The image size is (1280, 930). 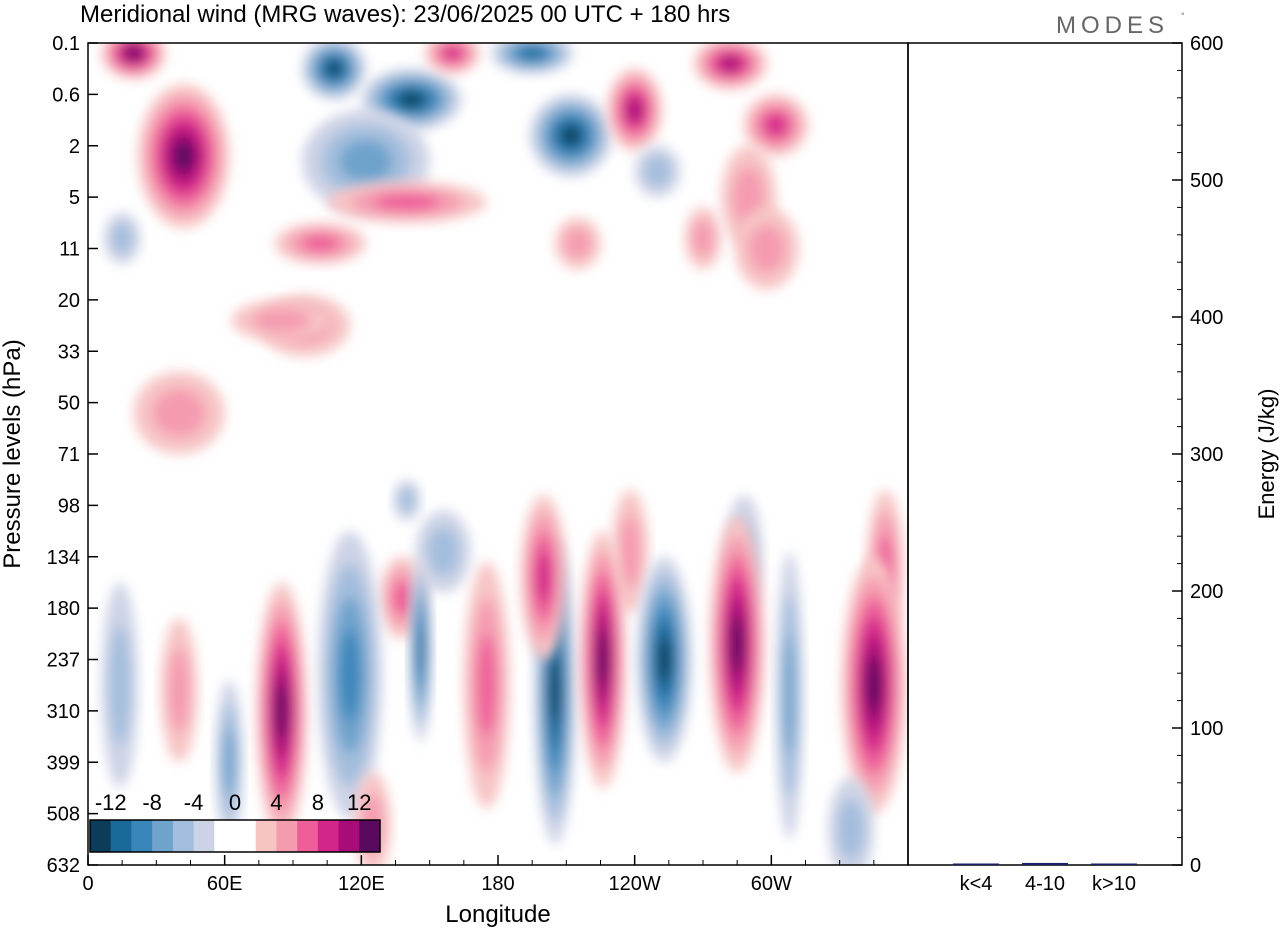 What do you see at coordinates (1114, 884) in the screenshot?
I see `energy-category-2: k>10` at bounding box center [1114, 884].